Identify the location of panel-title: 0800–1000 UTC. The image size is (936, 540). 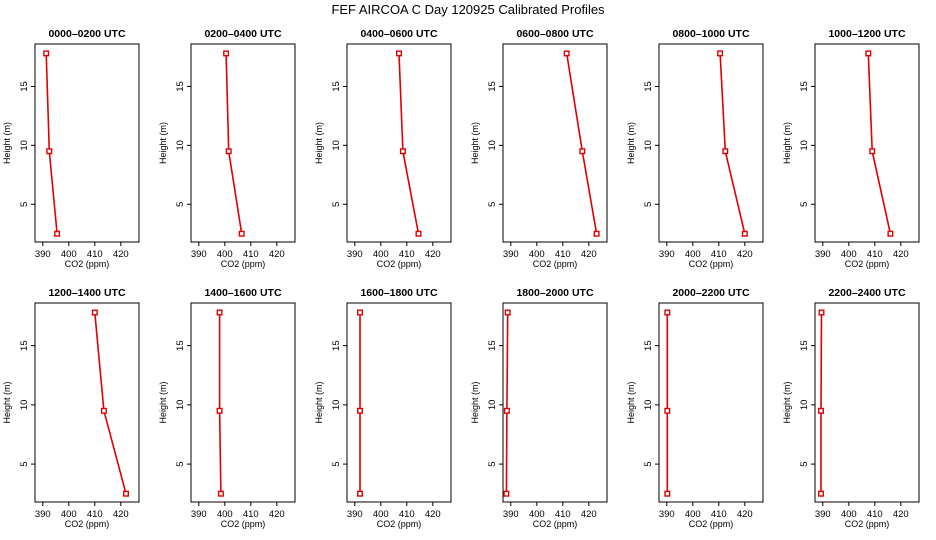
(710, 34).